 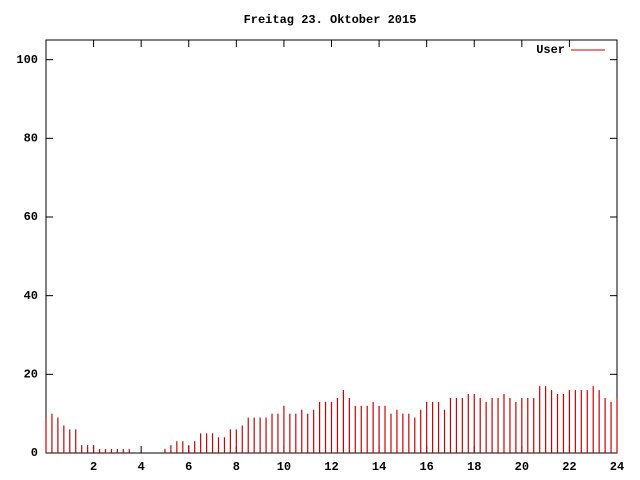 I want to click on x-tick-label: 22, so click(x=569, y=467).